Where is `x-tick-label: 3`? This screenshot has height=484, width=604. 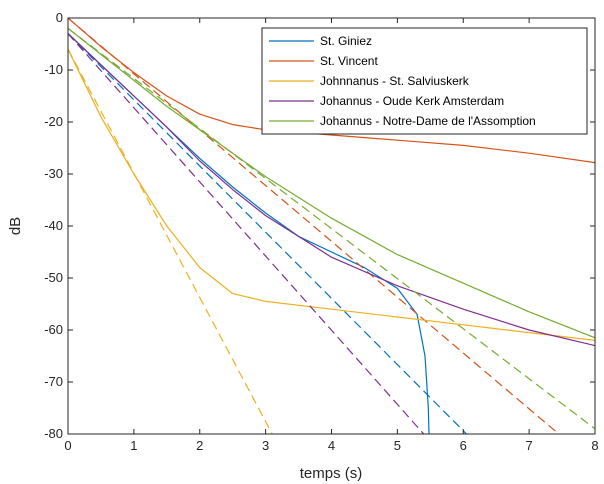 x-tick-label: 3 is located at coordinates (265, 445).